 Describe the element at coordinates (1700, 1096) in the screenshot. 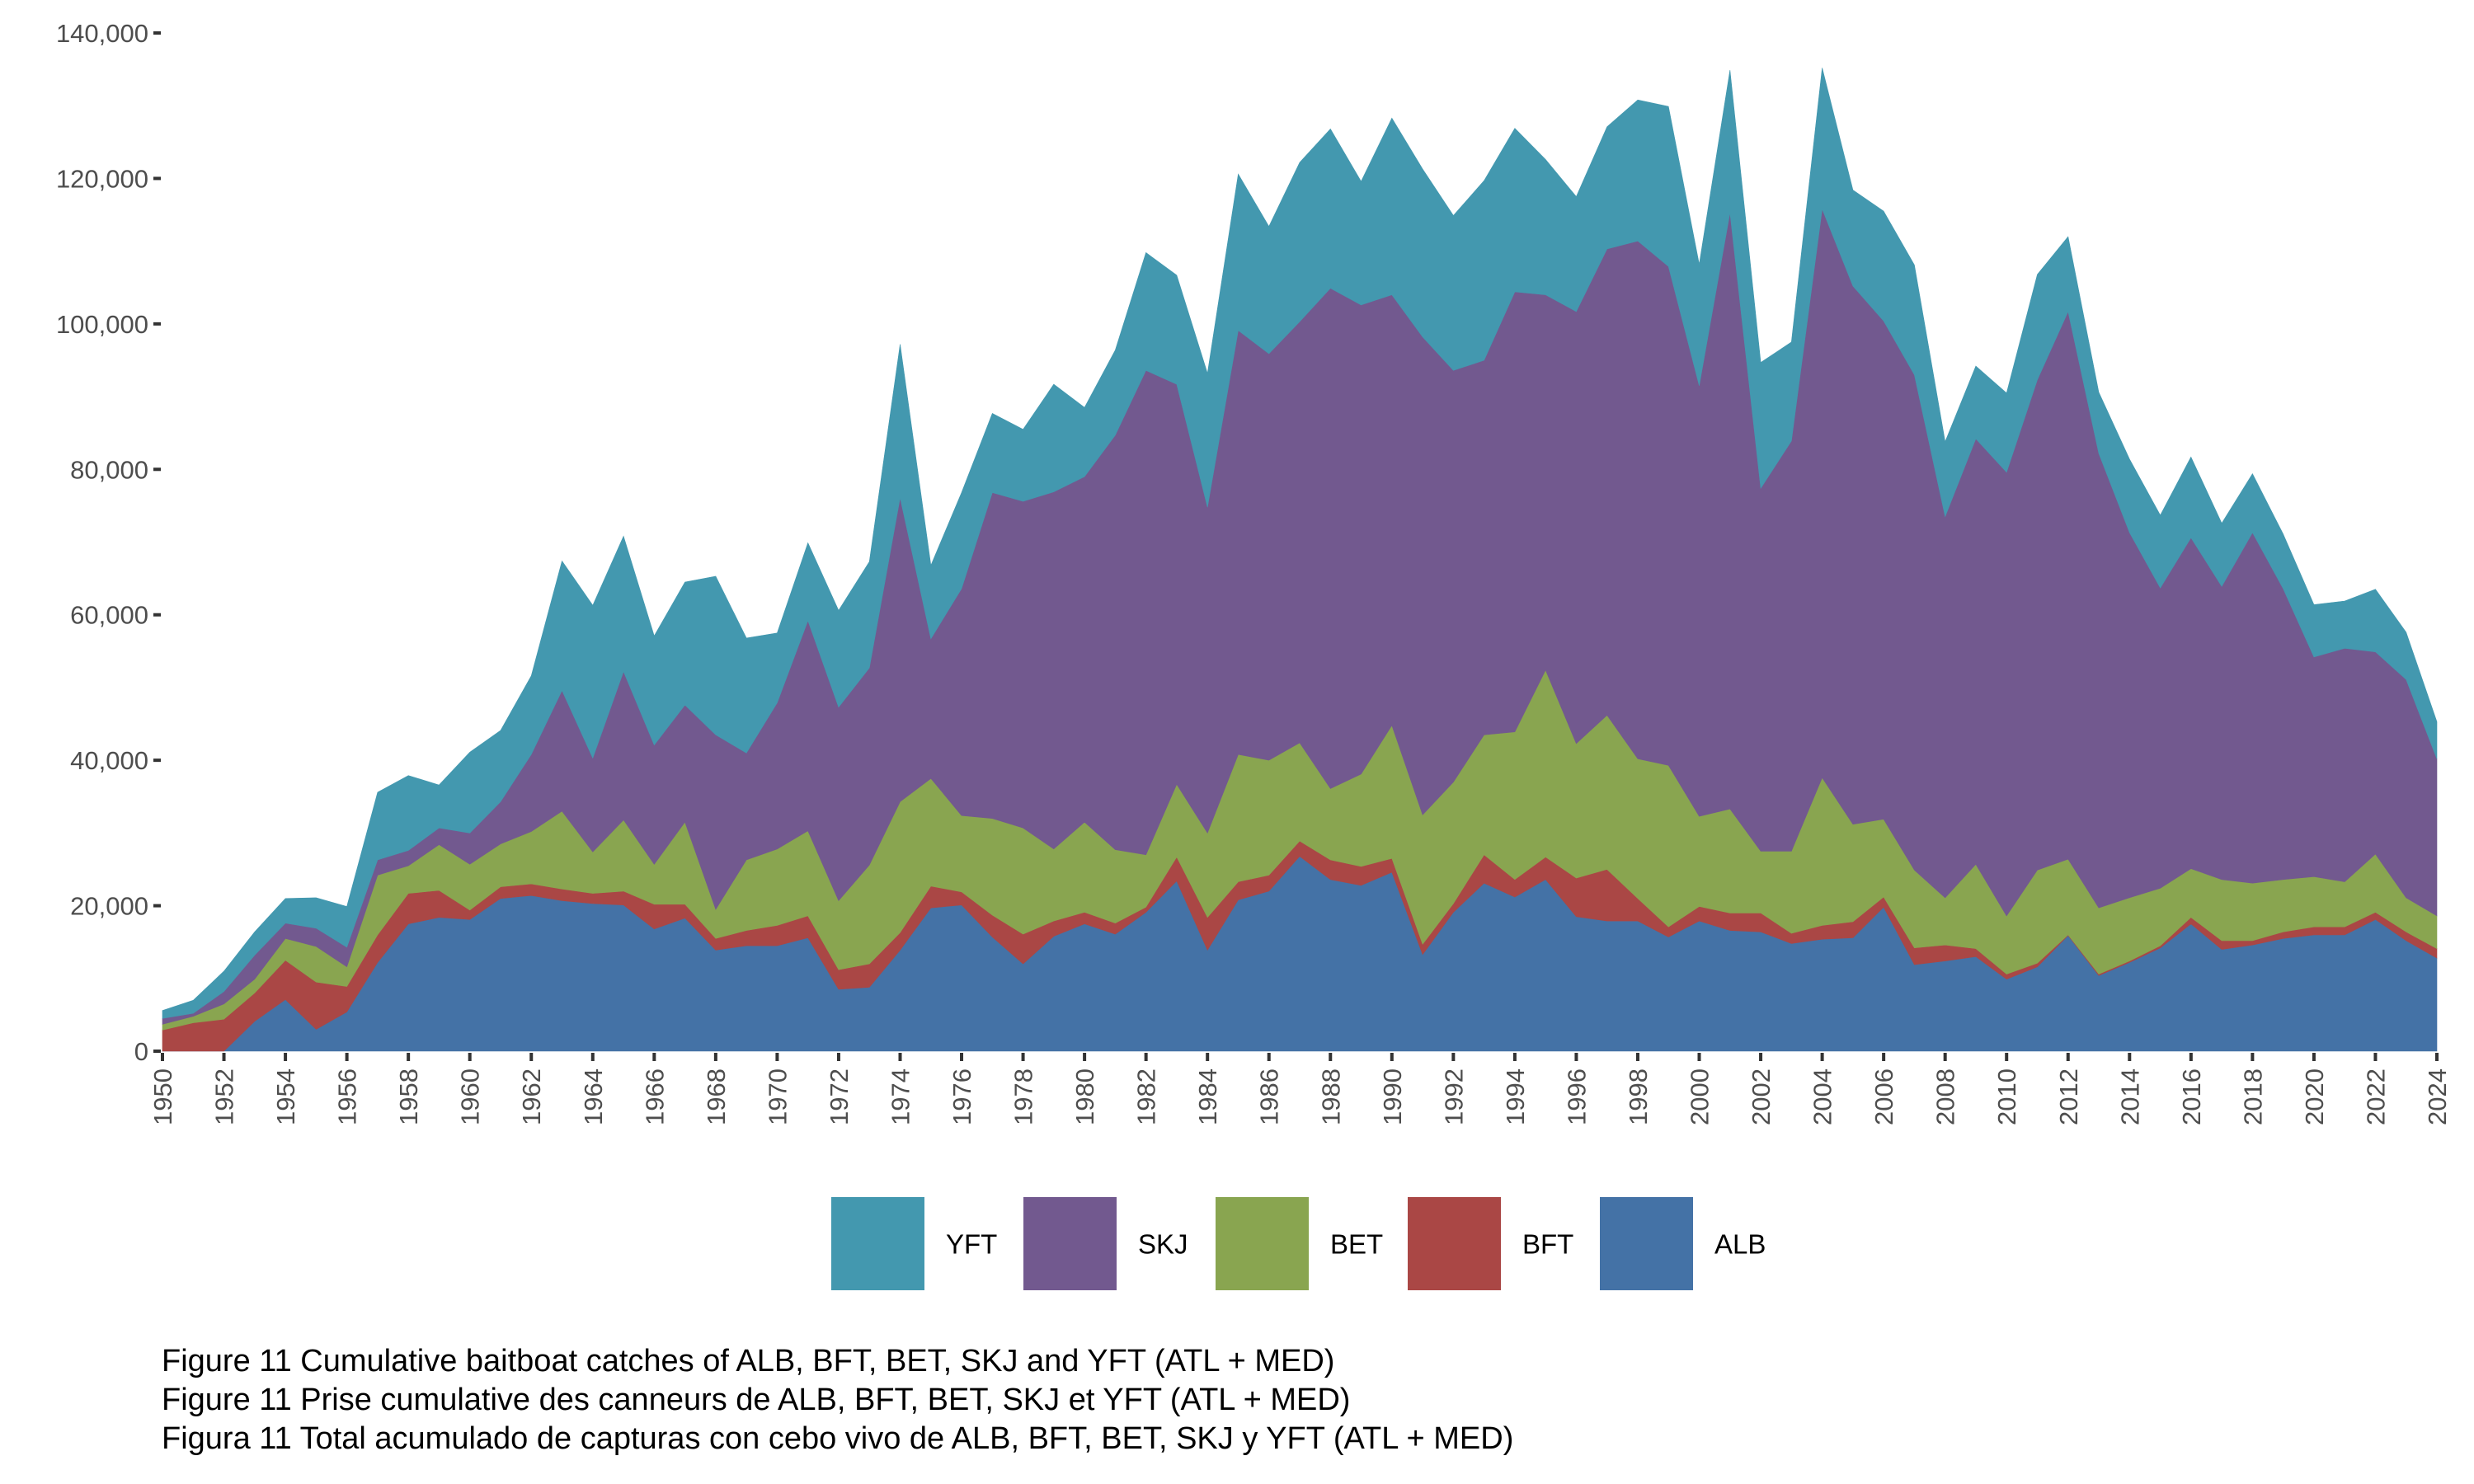

I see `x-tick-label: 2000` at that location.